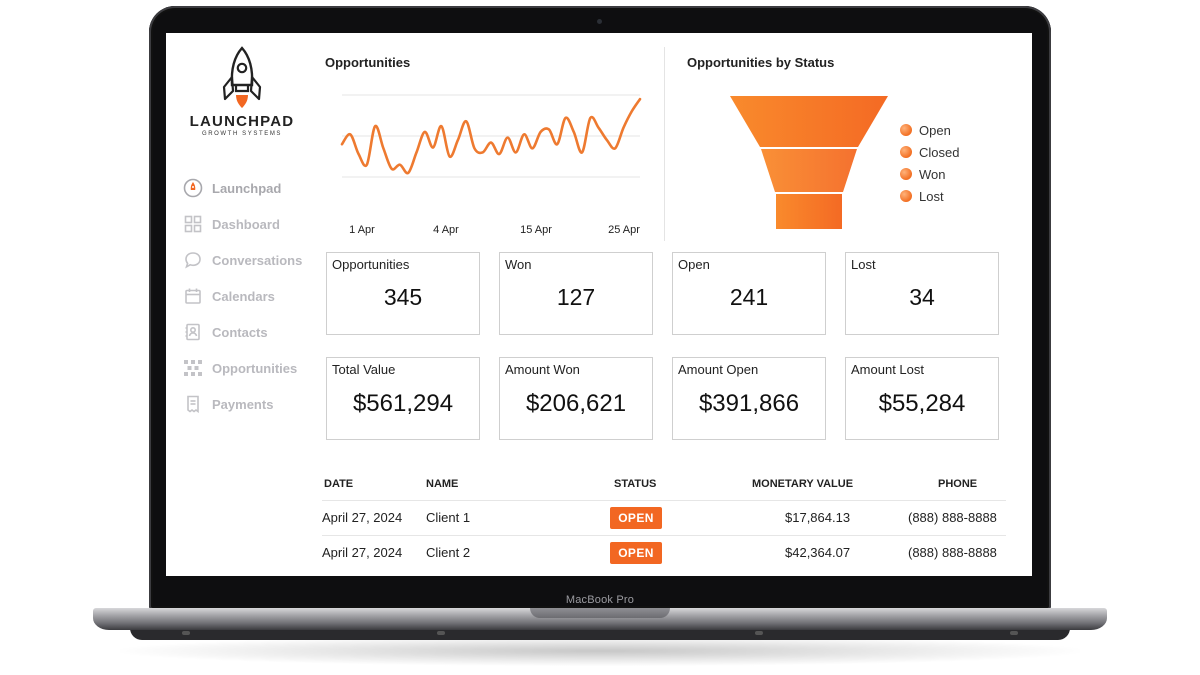  I want to click on laptop-shadow, so click(600, 651).